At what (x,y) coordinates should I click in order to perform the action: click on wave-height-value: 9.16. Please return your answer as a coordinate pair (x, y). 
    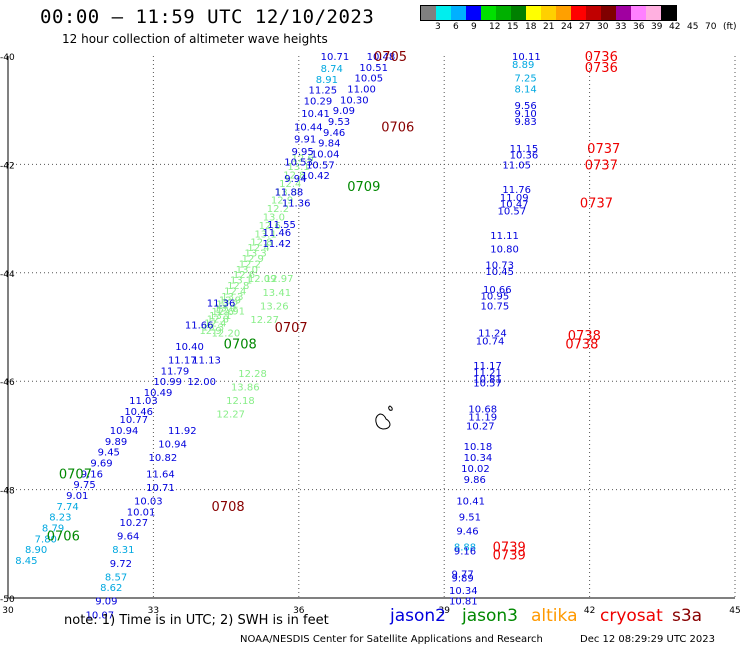
    Looking at the image, I should click on (92, 474).